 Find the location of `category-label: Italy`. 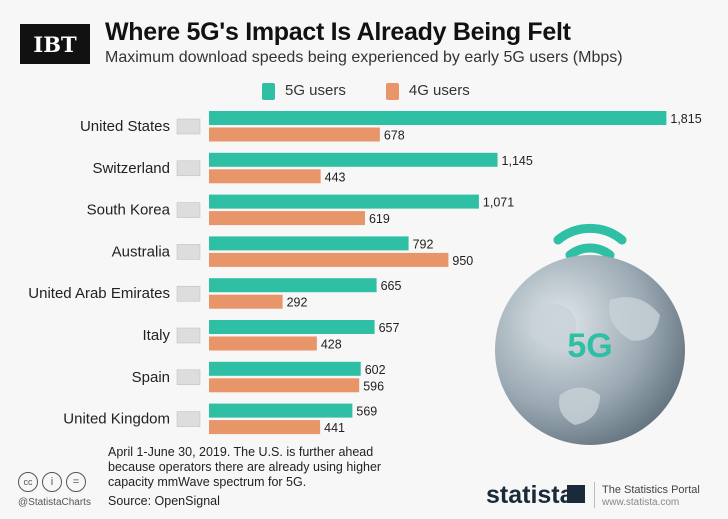

category-label: Italy is located at coordinates (156, 335).